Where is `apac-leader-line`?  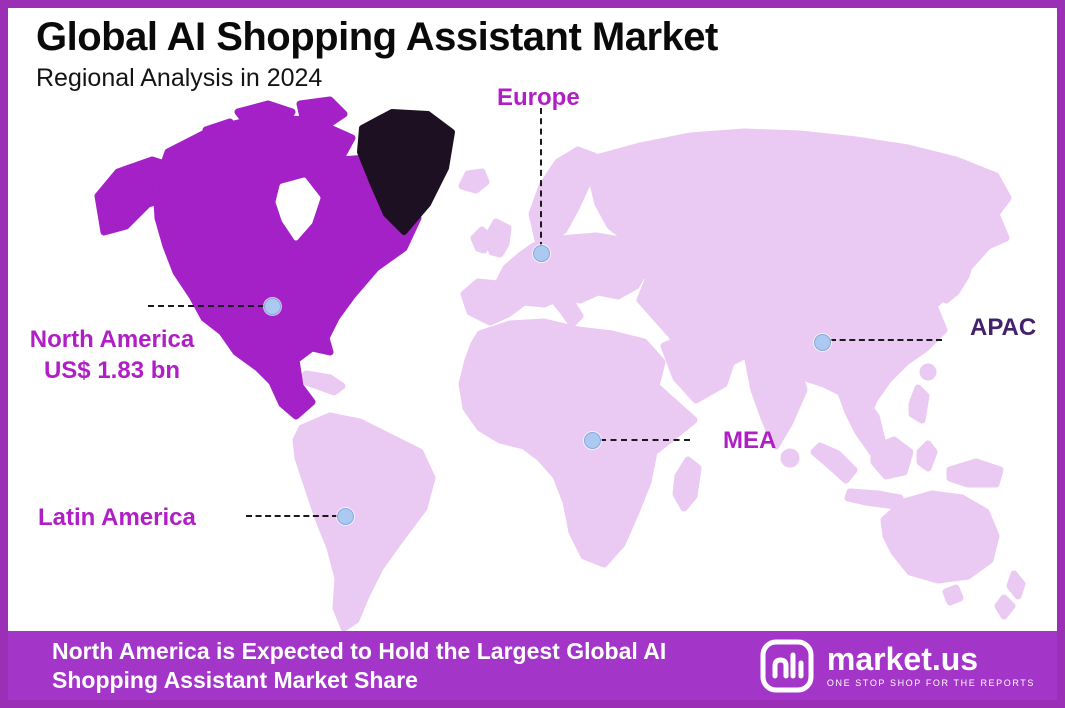 apac-leader-line is located at coordinates (886, 340).